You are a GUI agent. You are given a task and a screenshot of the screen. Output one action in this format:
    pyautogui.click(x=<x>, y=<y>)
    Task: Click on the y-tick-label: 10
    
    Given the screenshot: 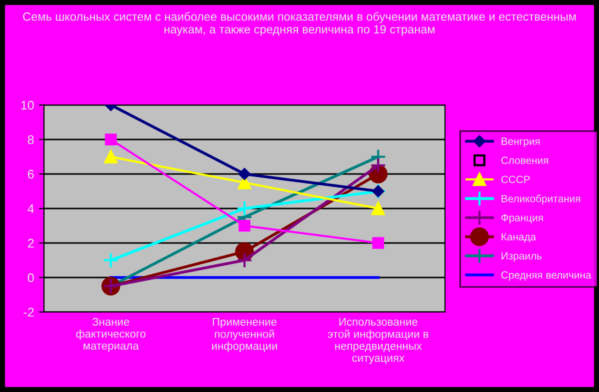 What is the action you would take?
    pyautogui.click(x=27, y=105)
    